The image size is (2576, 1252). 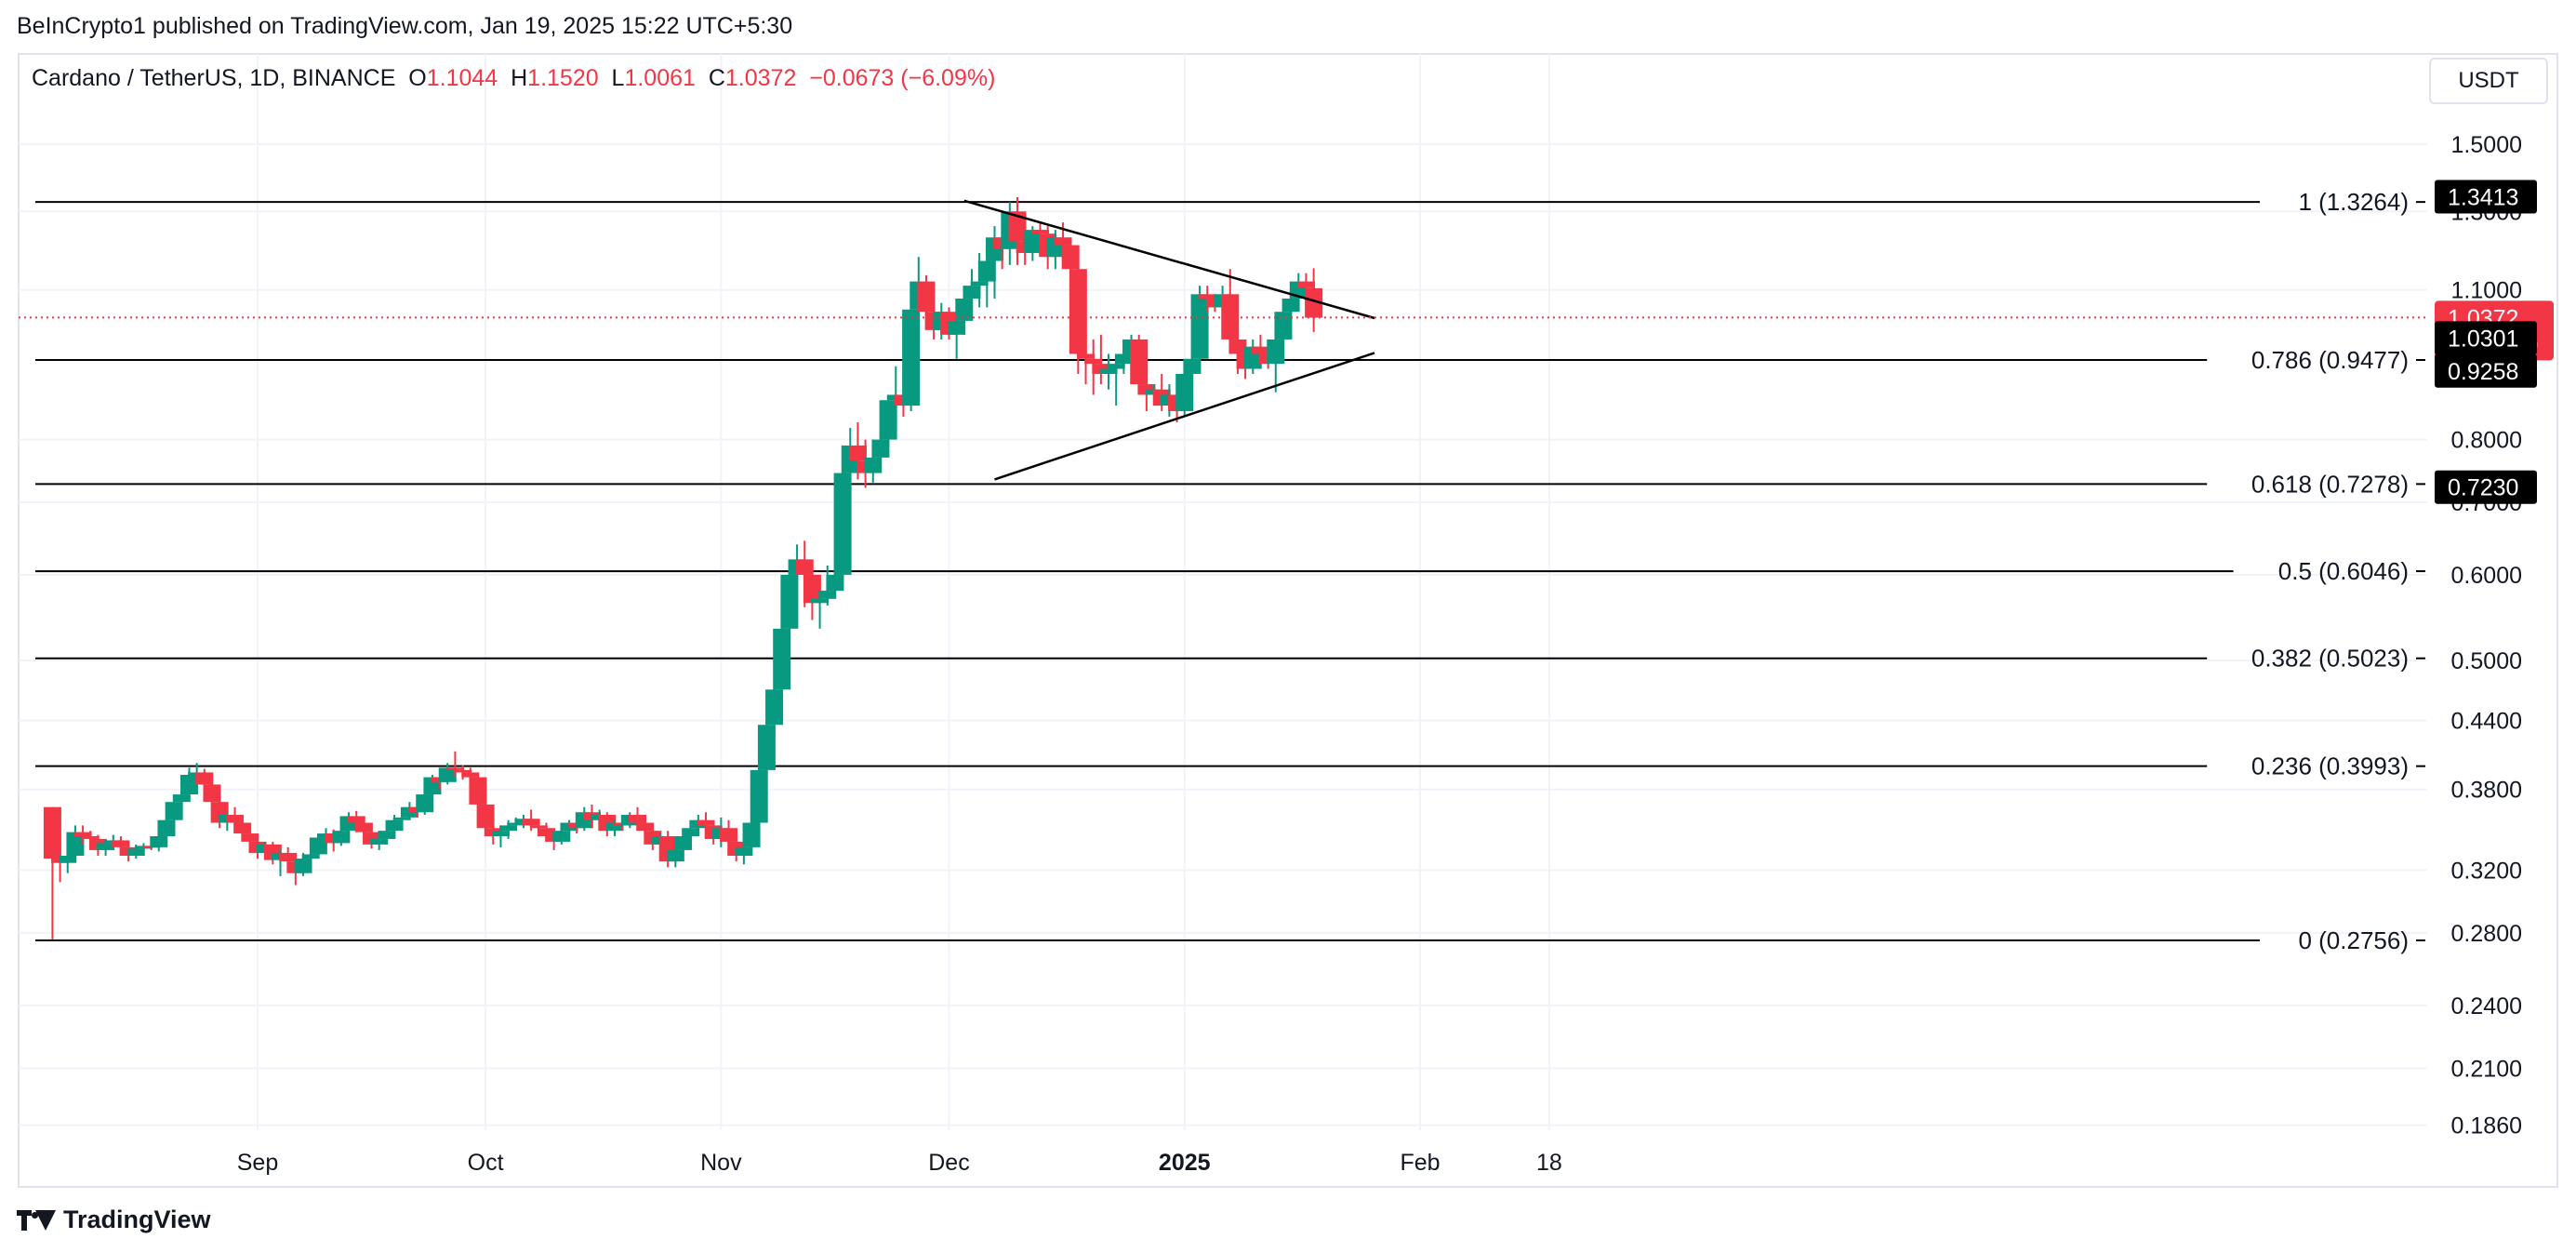 I want to click on price-tick-label: 0.2100, so click(x=2486, y=1069).